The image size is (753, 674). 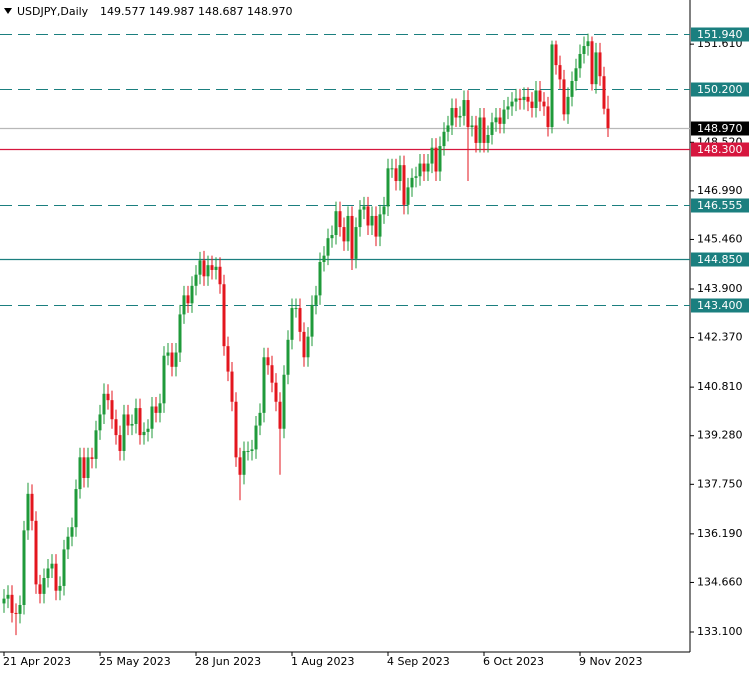 What do you see at coordinates (720, 34) in the screenshot?
I see `level-label: 151.940` at bounding box center [720, 34].